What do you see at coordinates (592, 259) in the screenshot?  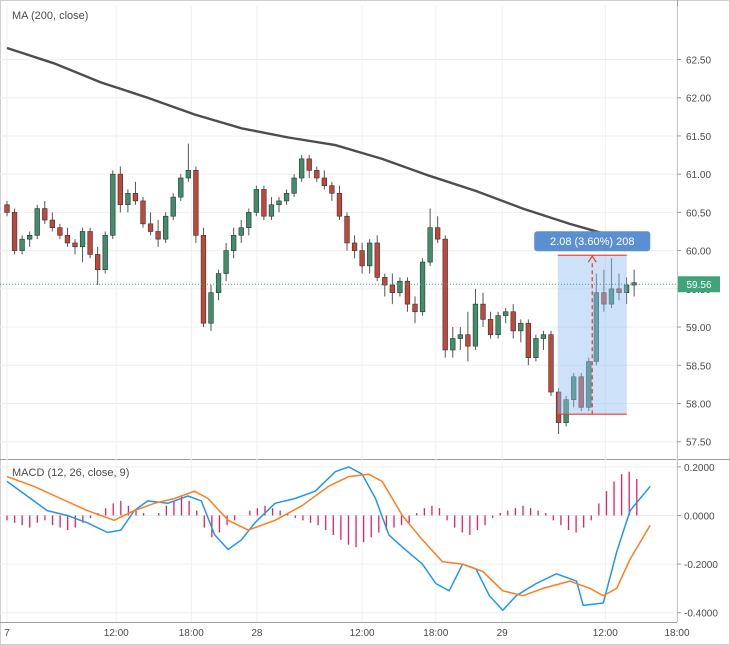 I see `measure-arrow-head` at bounding box center [592, 259].